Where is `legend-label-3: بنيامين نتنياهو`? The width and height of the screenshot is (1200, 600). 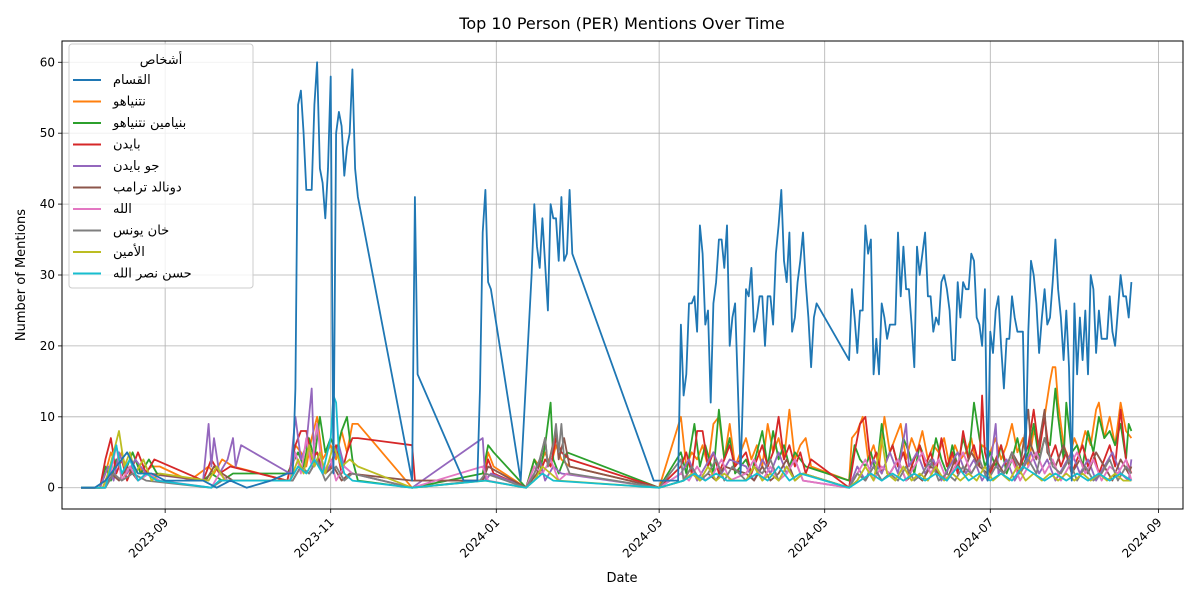 legend-label-3: بنيامين نتنياهو is located at coordinates (149, 123).